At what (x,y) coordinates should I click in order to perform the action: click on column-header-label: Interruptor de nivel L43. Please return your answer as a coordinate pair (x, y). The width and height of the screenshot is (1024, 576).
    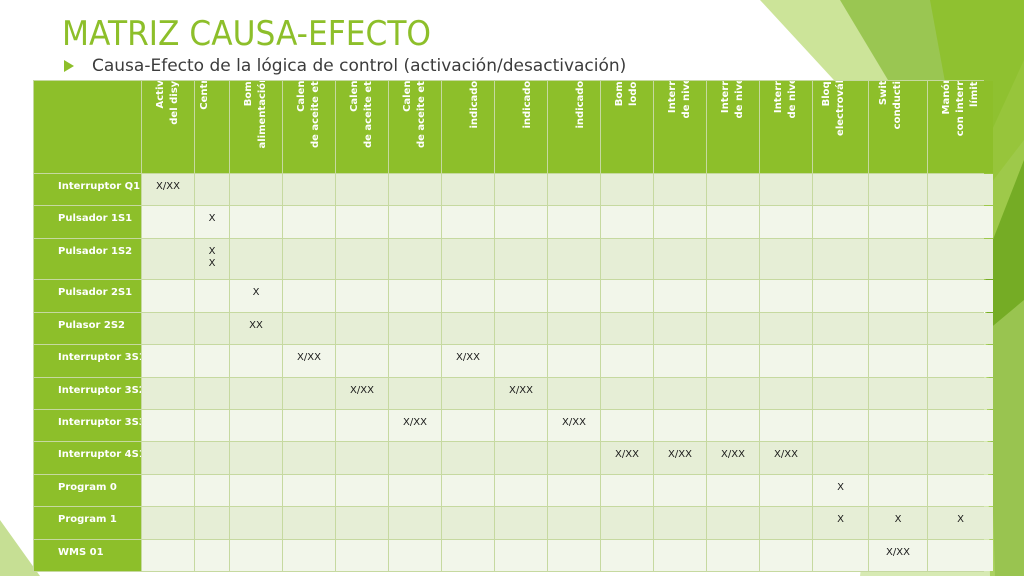
    Looking at the image, I should click on (785, 100).